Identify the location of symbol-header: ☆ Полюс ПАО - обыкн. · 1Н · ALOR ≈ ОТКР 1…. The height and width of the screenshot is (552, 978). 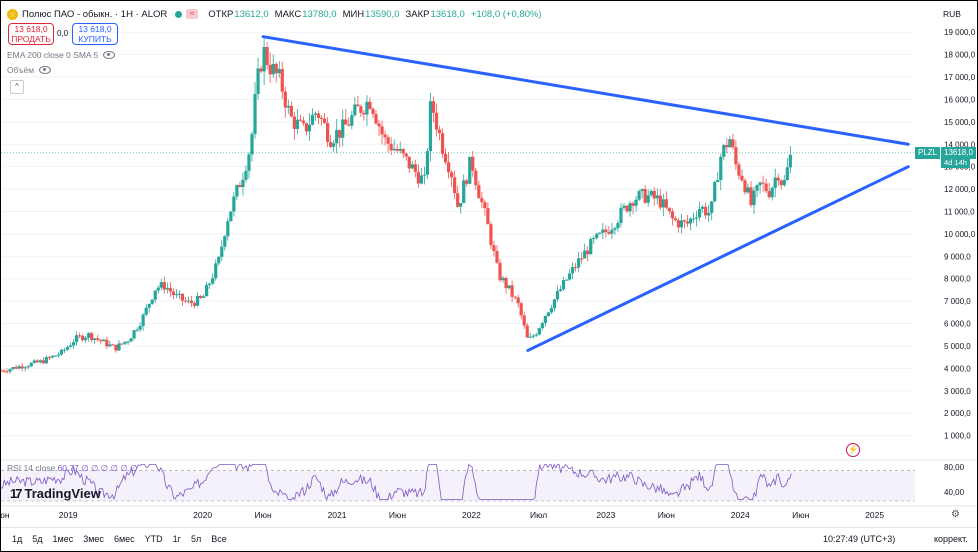
(277, 14).